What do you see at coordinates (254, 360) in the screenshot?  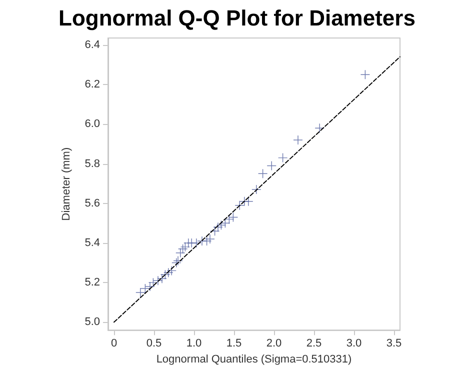 I see `x-axis-title: Lognormal Quantiles (Sigma=0.510331)` at bounding box center [254, 360].